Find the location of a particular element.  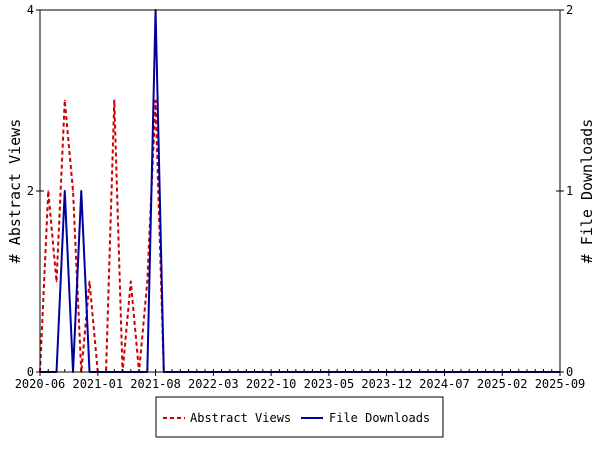

y-left-axis-title: # Abstract Views is located at coordinates (15, 191).